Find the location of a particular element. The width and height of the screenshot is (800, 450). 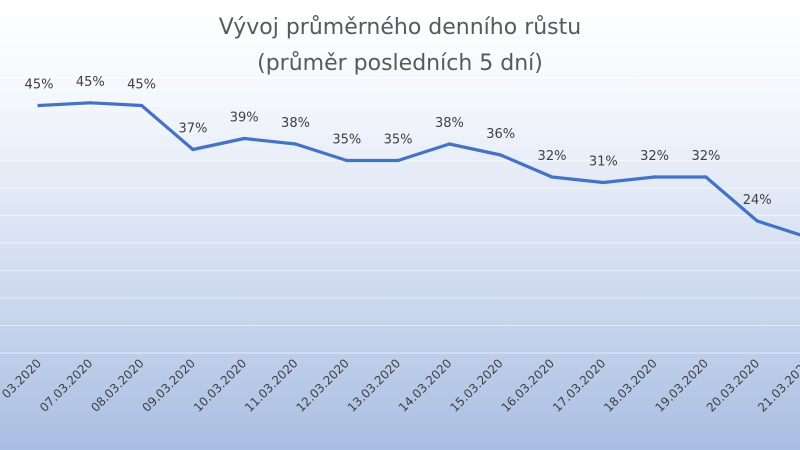

data-label: 24% is located at coordinates (757, 200).